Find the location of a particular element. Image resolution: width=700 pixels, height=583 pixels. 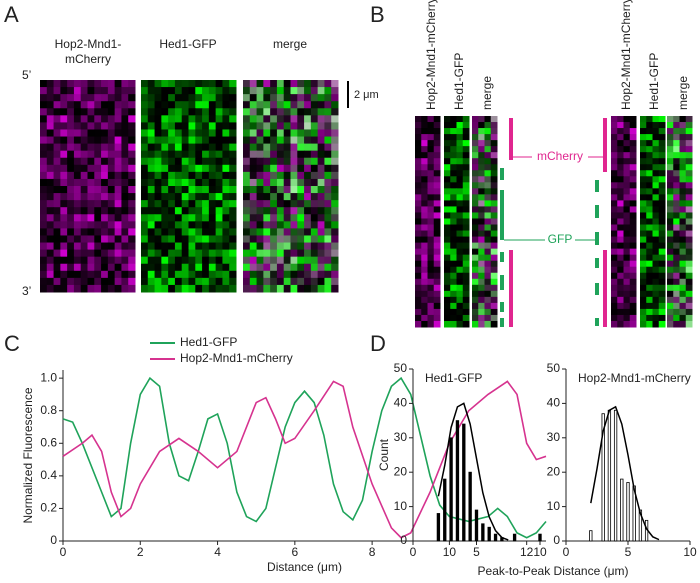

fit-curve is located at coordinates (625, 473).